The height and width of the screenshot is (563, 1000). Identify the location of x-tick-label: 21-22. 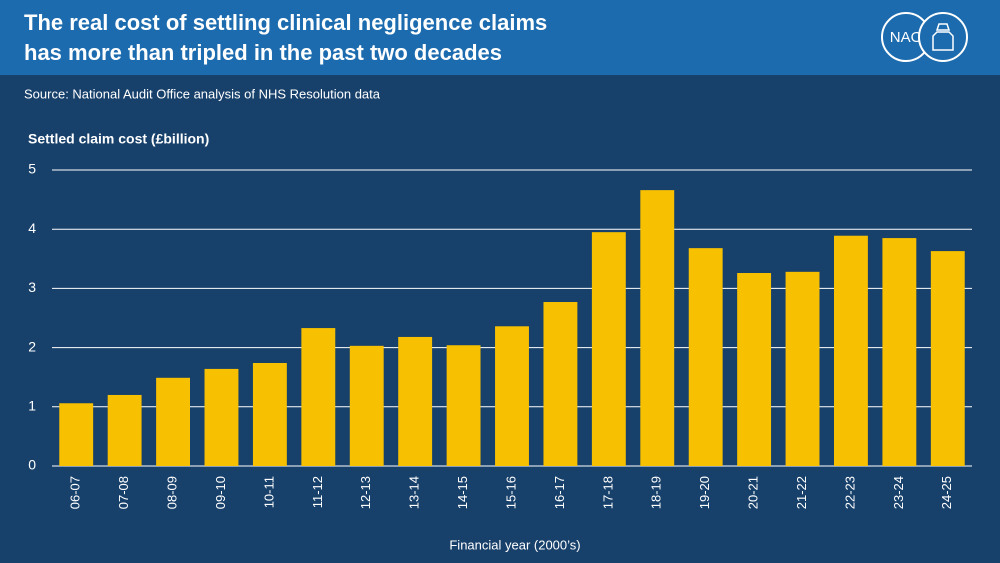
(801, 492).